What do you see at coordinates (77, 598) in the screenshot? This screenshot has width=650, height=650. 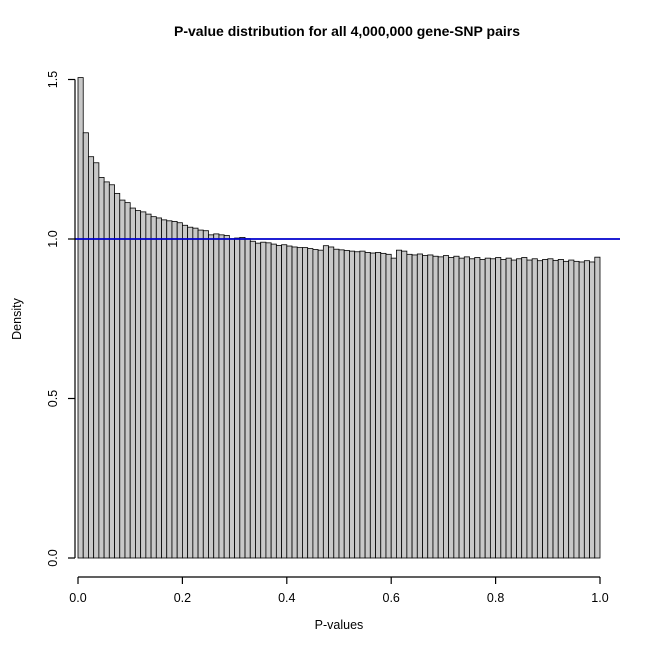 I see `x-tick-label: 0.0` at bounding box center [77, 598].